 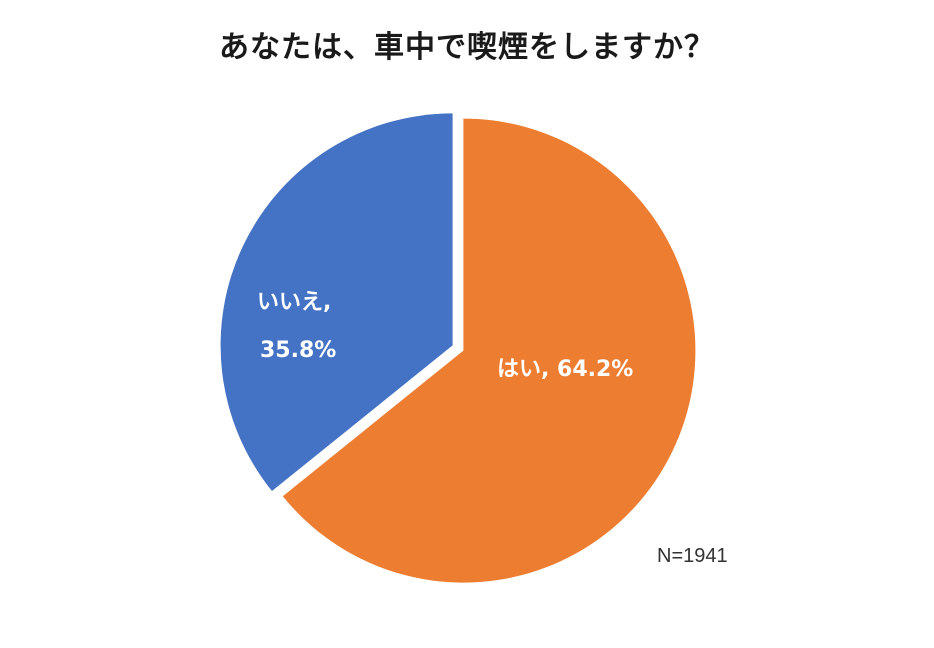 I want to click on pie-slice-no, so click(x=336, y=302).